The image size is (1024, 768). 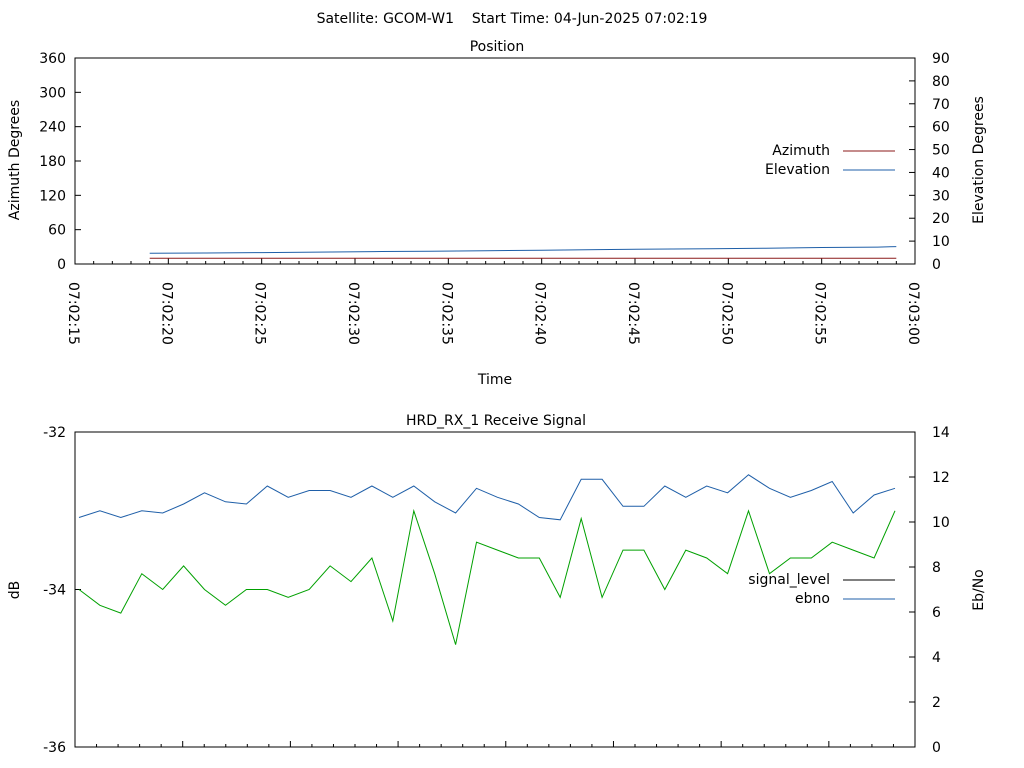 I want to click on time-tick-label: 07:02:15, so click(x=73, y=313).